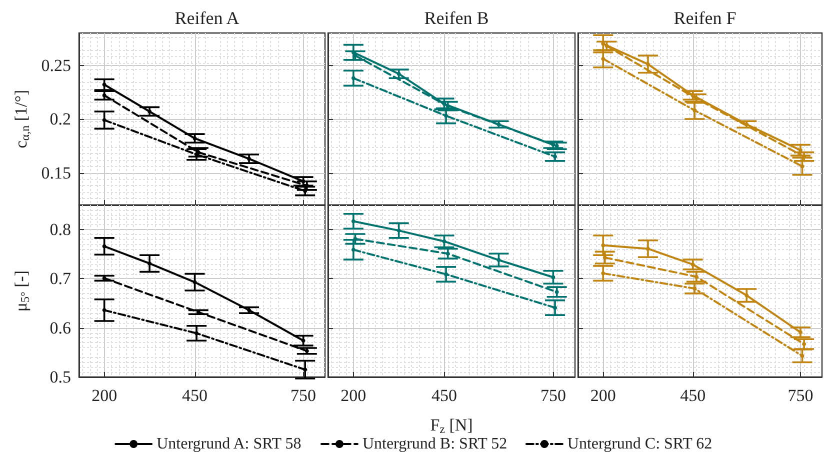  I want to click on y-tick-label: 0.8, so click(60, 230).